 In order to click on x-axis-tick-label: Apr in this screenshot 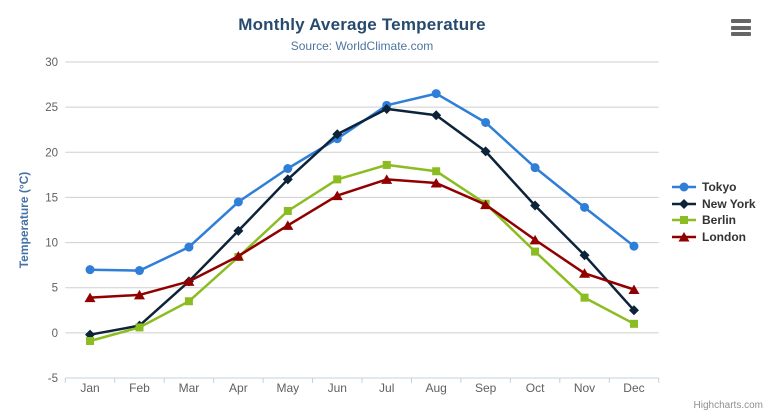, I will do `click(238, 388)`.